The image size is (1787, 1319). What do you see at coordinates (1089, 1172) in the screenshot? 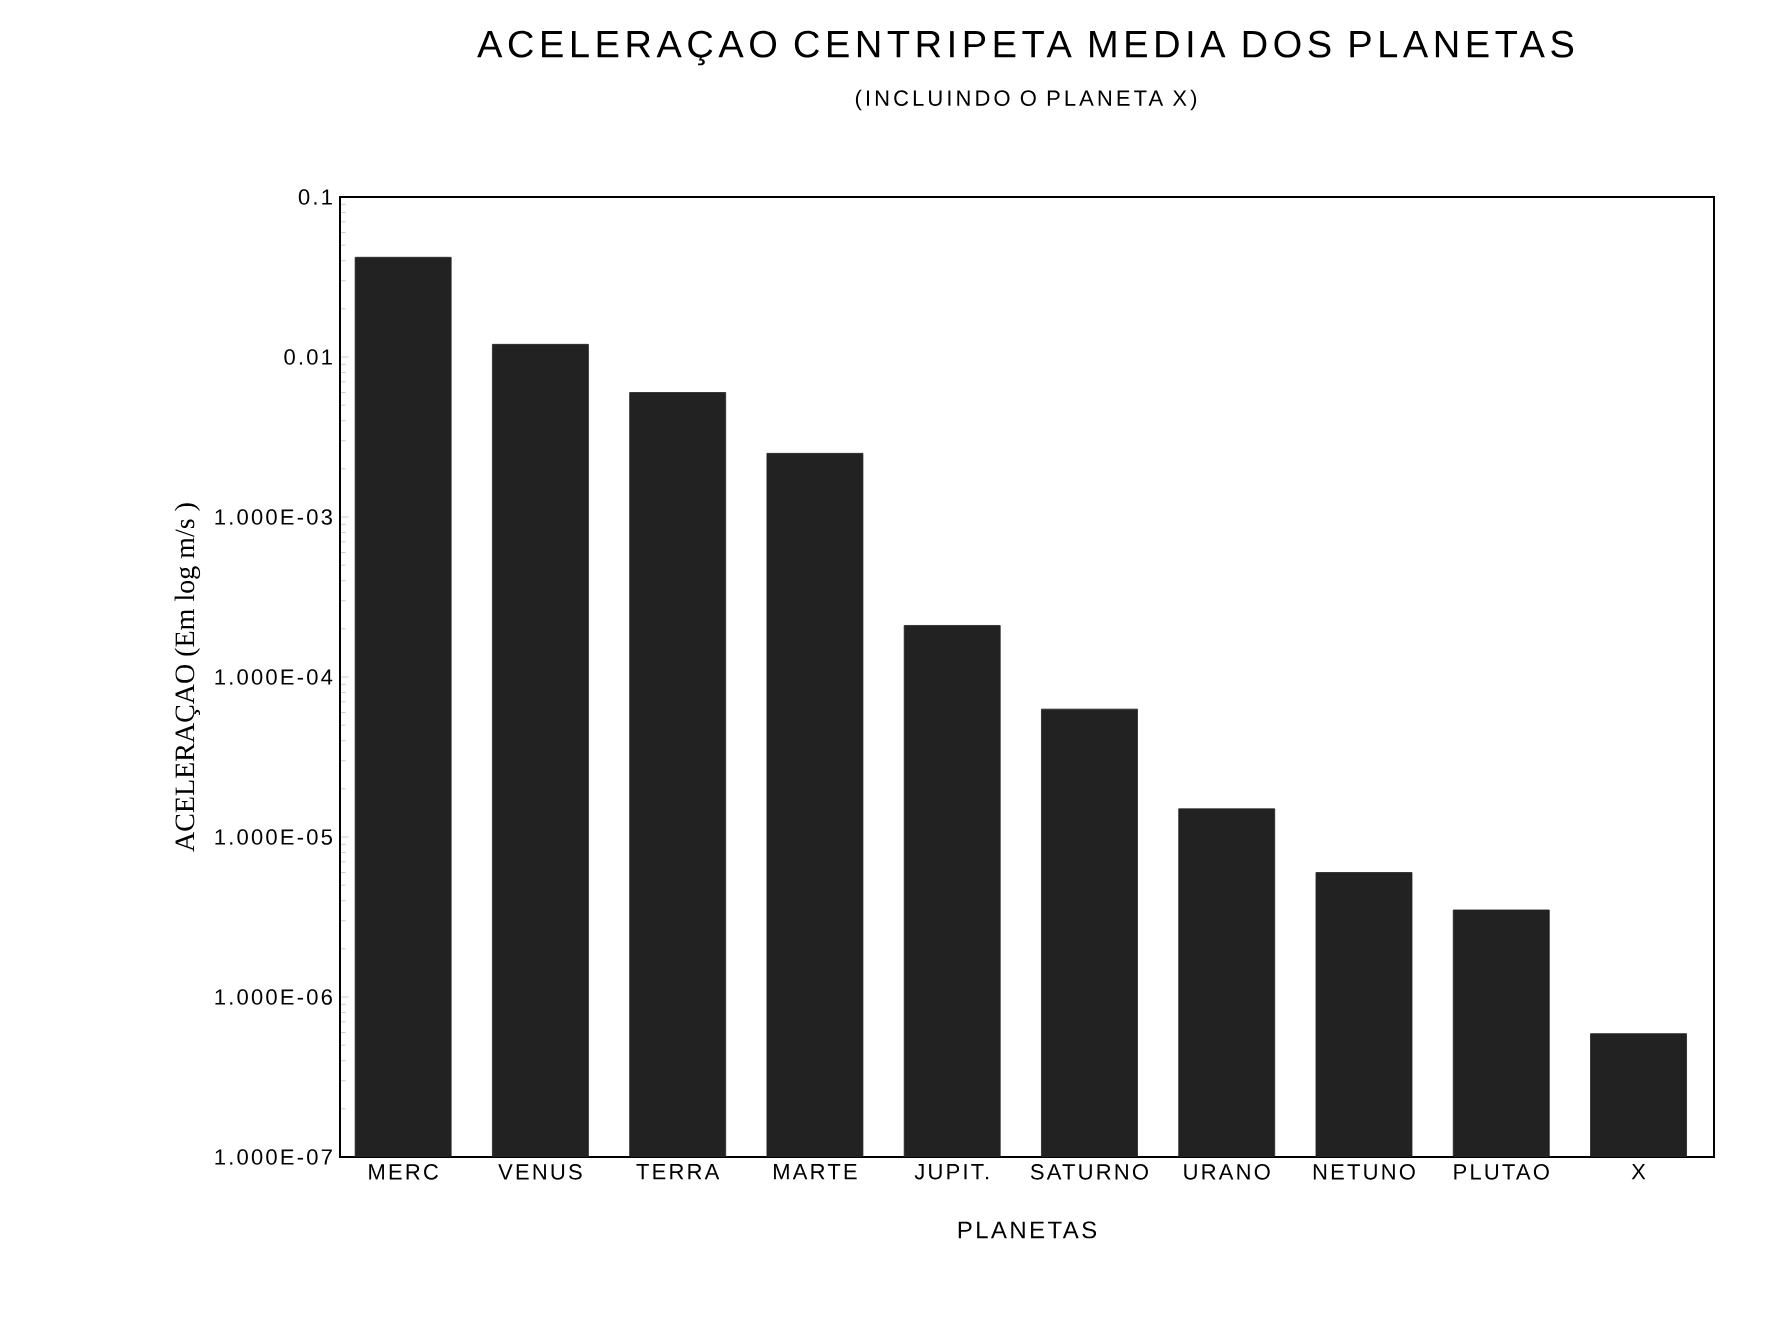
I see `x-tick-label: SATURNO` at bounding box center [1089, 1172].